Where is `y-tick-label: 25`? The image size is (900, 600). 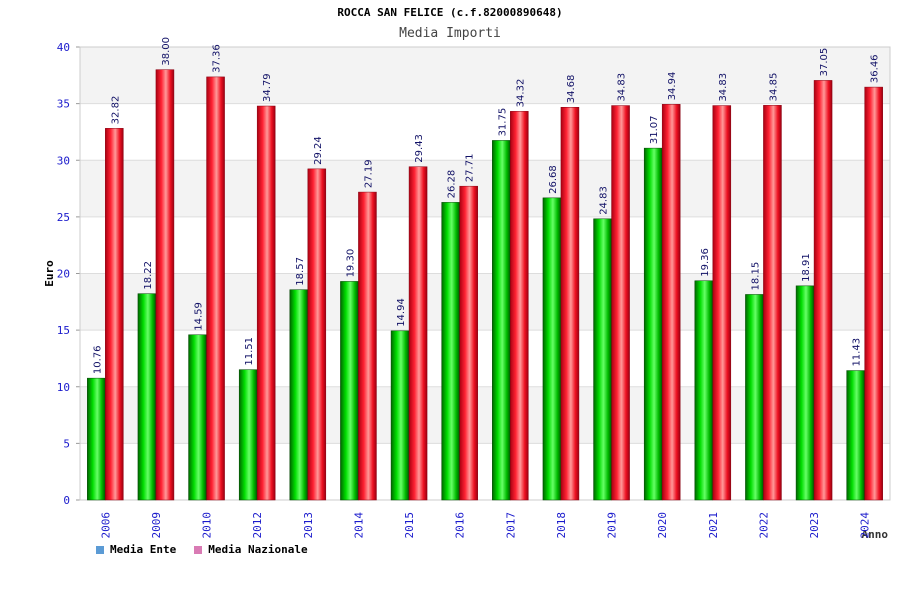 y-tick-label: 25 is located at coordinates (63, 217).